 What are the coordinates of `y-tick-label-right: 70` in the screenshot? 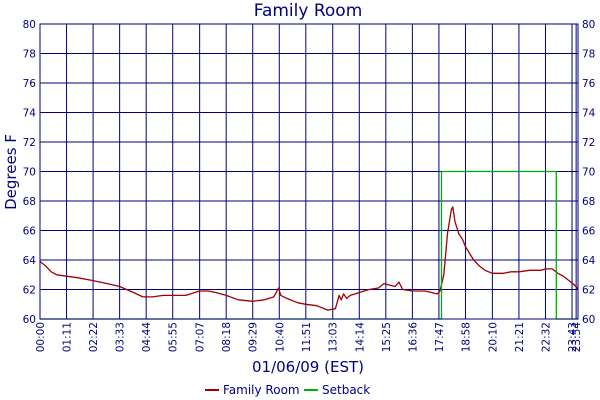 It's located at (588, 173).